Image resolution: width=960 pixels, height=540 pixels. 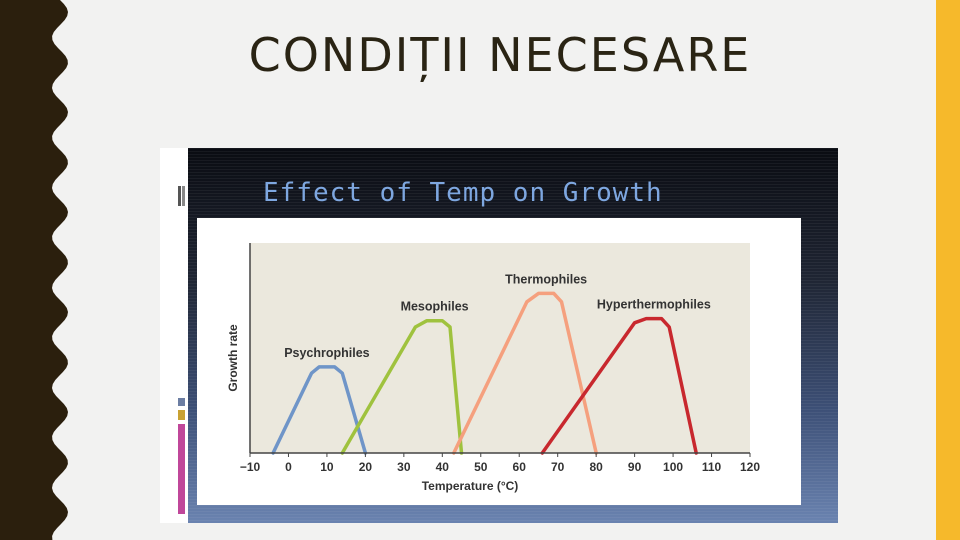 I want to click on x-tick-label: 90, so click(x=635, y=467).